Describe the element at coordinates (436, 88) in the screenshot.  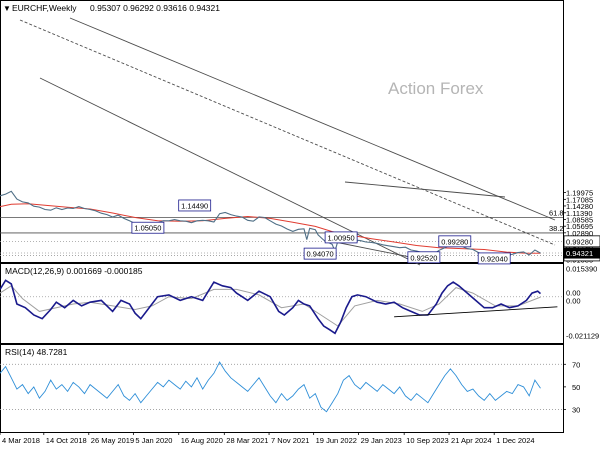
I see `watermark: Action Forex` at that location.